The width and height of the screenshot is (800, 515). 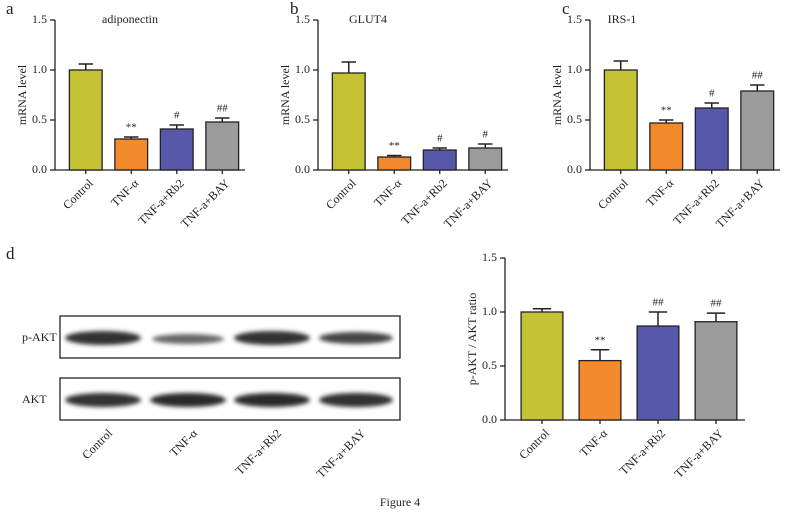 I want to click on blot-lane-label: TNF-a+BAY, so click(x=341, y=453).